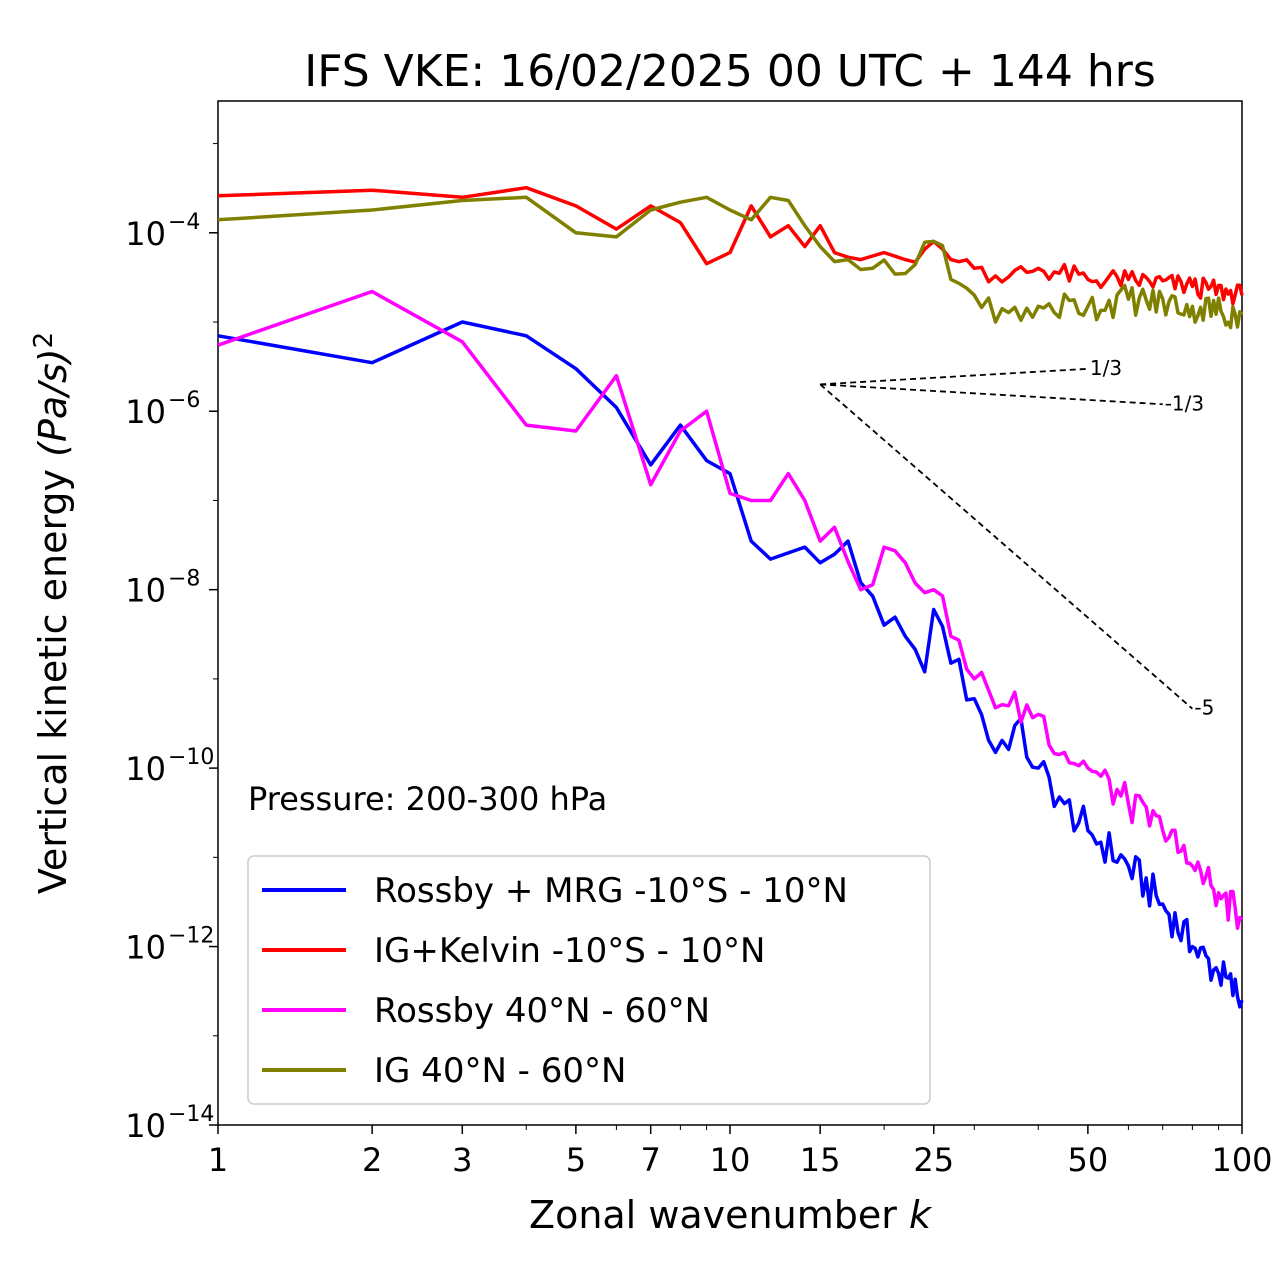 This screenshot has height=1288, width=1280. What do you see at coordinates (933, 1160) in the screenshot?
I see `x-tick-label: 25` at bounding box center [933, 1160].